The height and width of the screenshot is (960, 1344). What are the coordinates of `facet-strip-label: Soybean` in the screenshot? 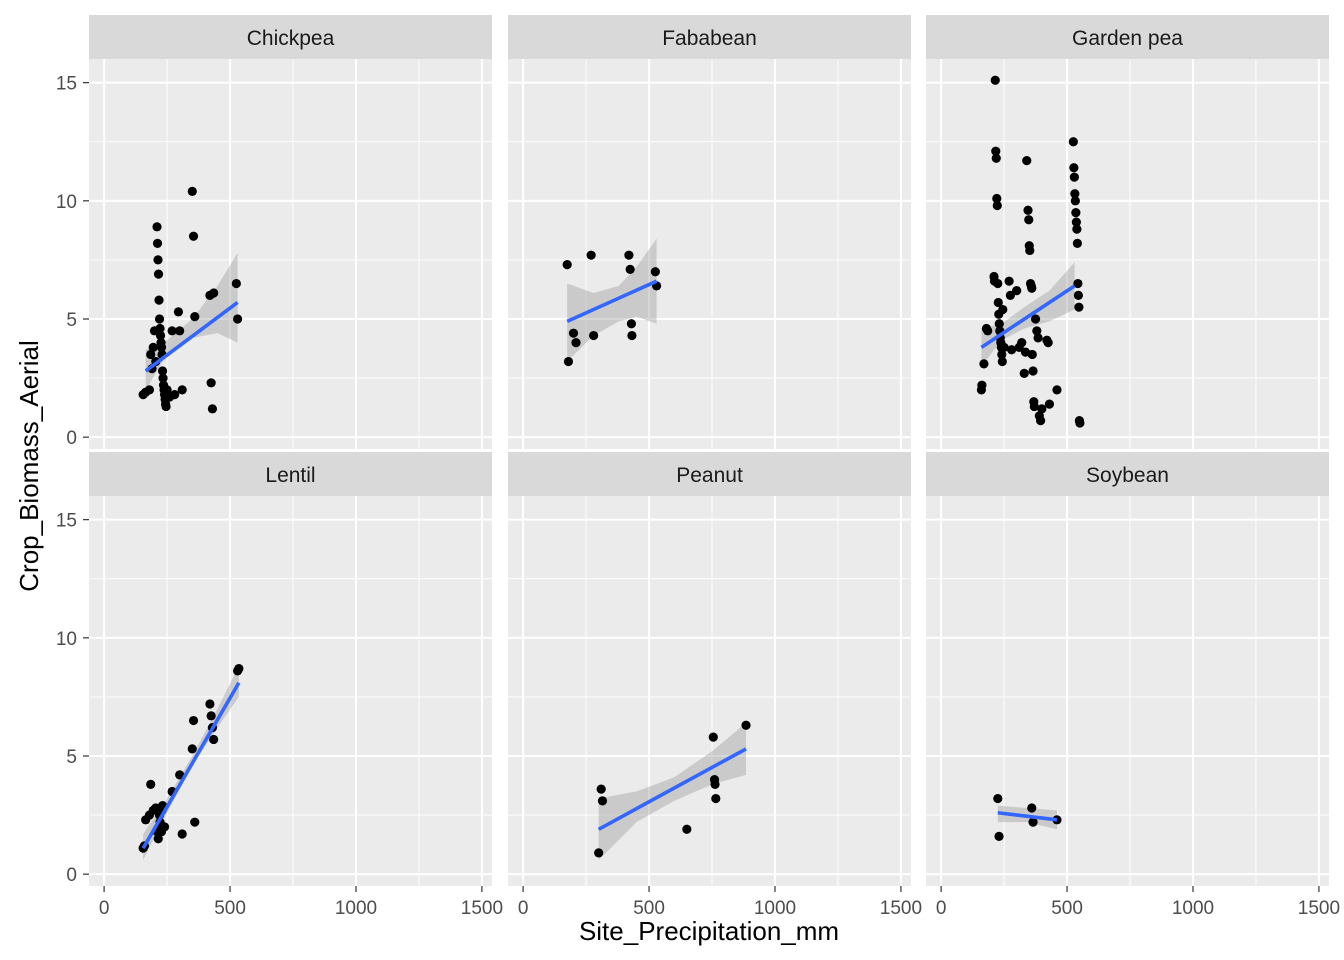 It's located at (1127, 475).